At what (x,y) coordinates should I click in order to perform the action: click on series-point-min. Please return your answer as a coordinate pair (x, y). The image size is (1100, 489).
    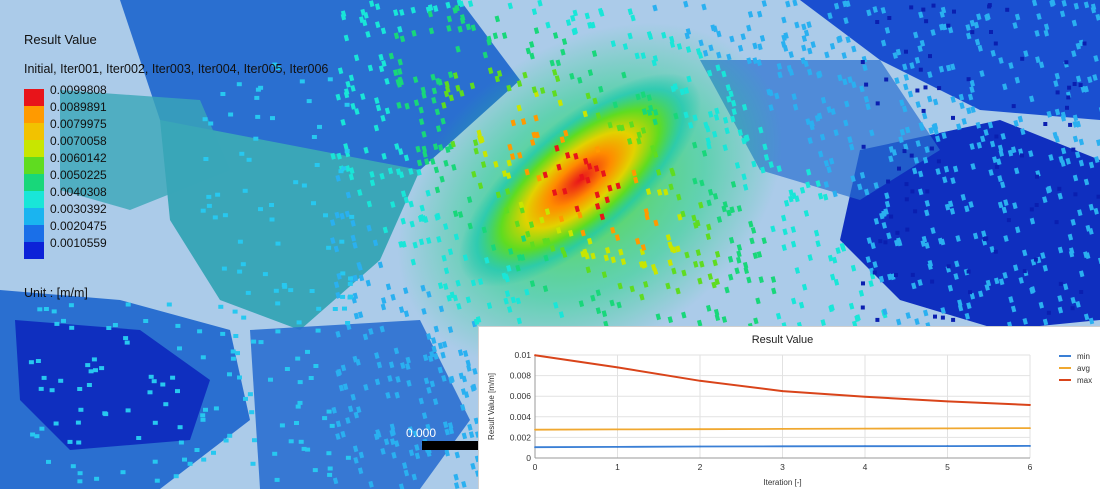
    Looking at the image, I should click on (617, 446).